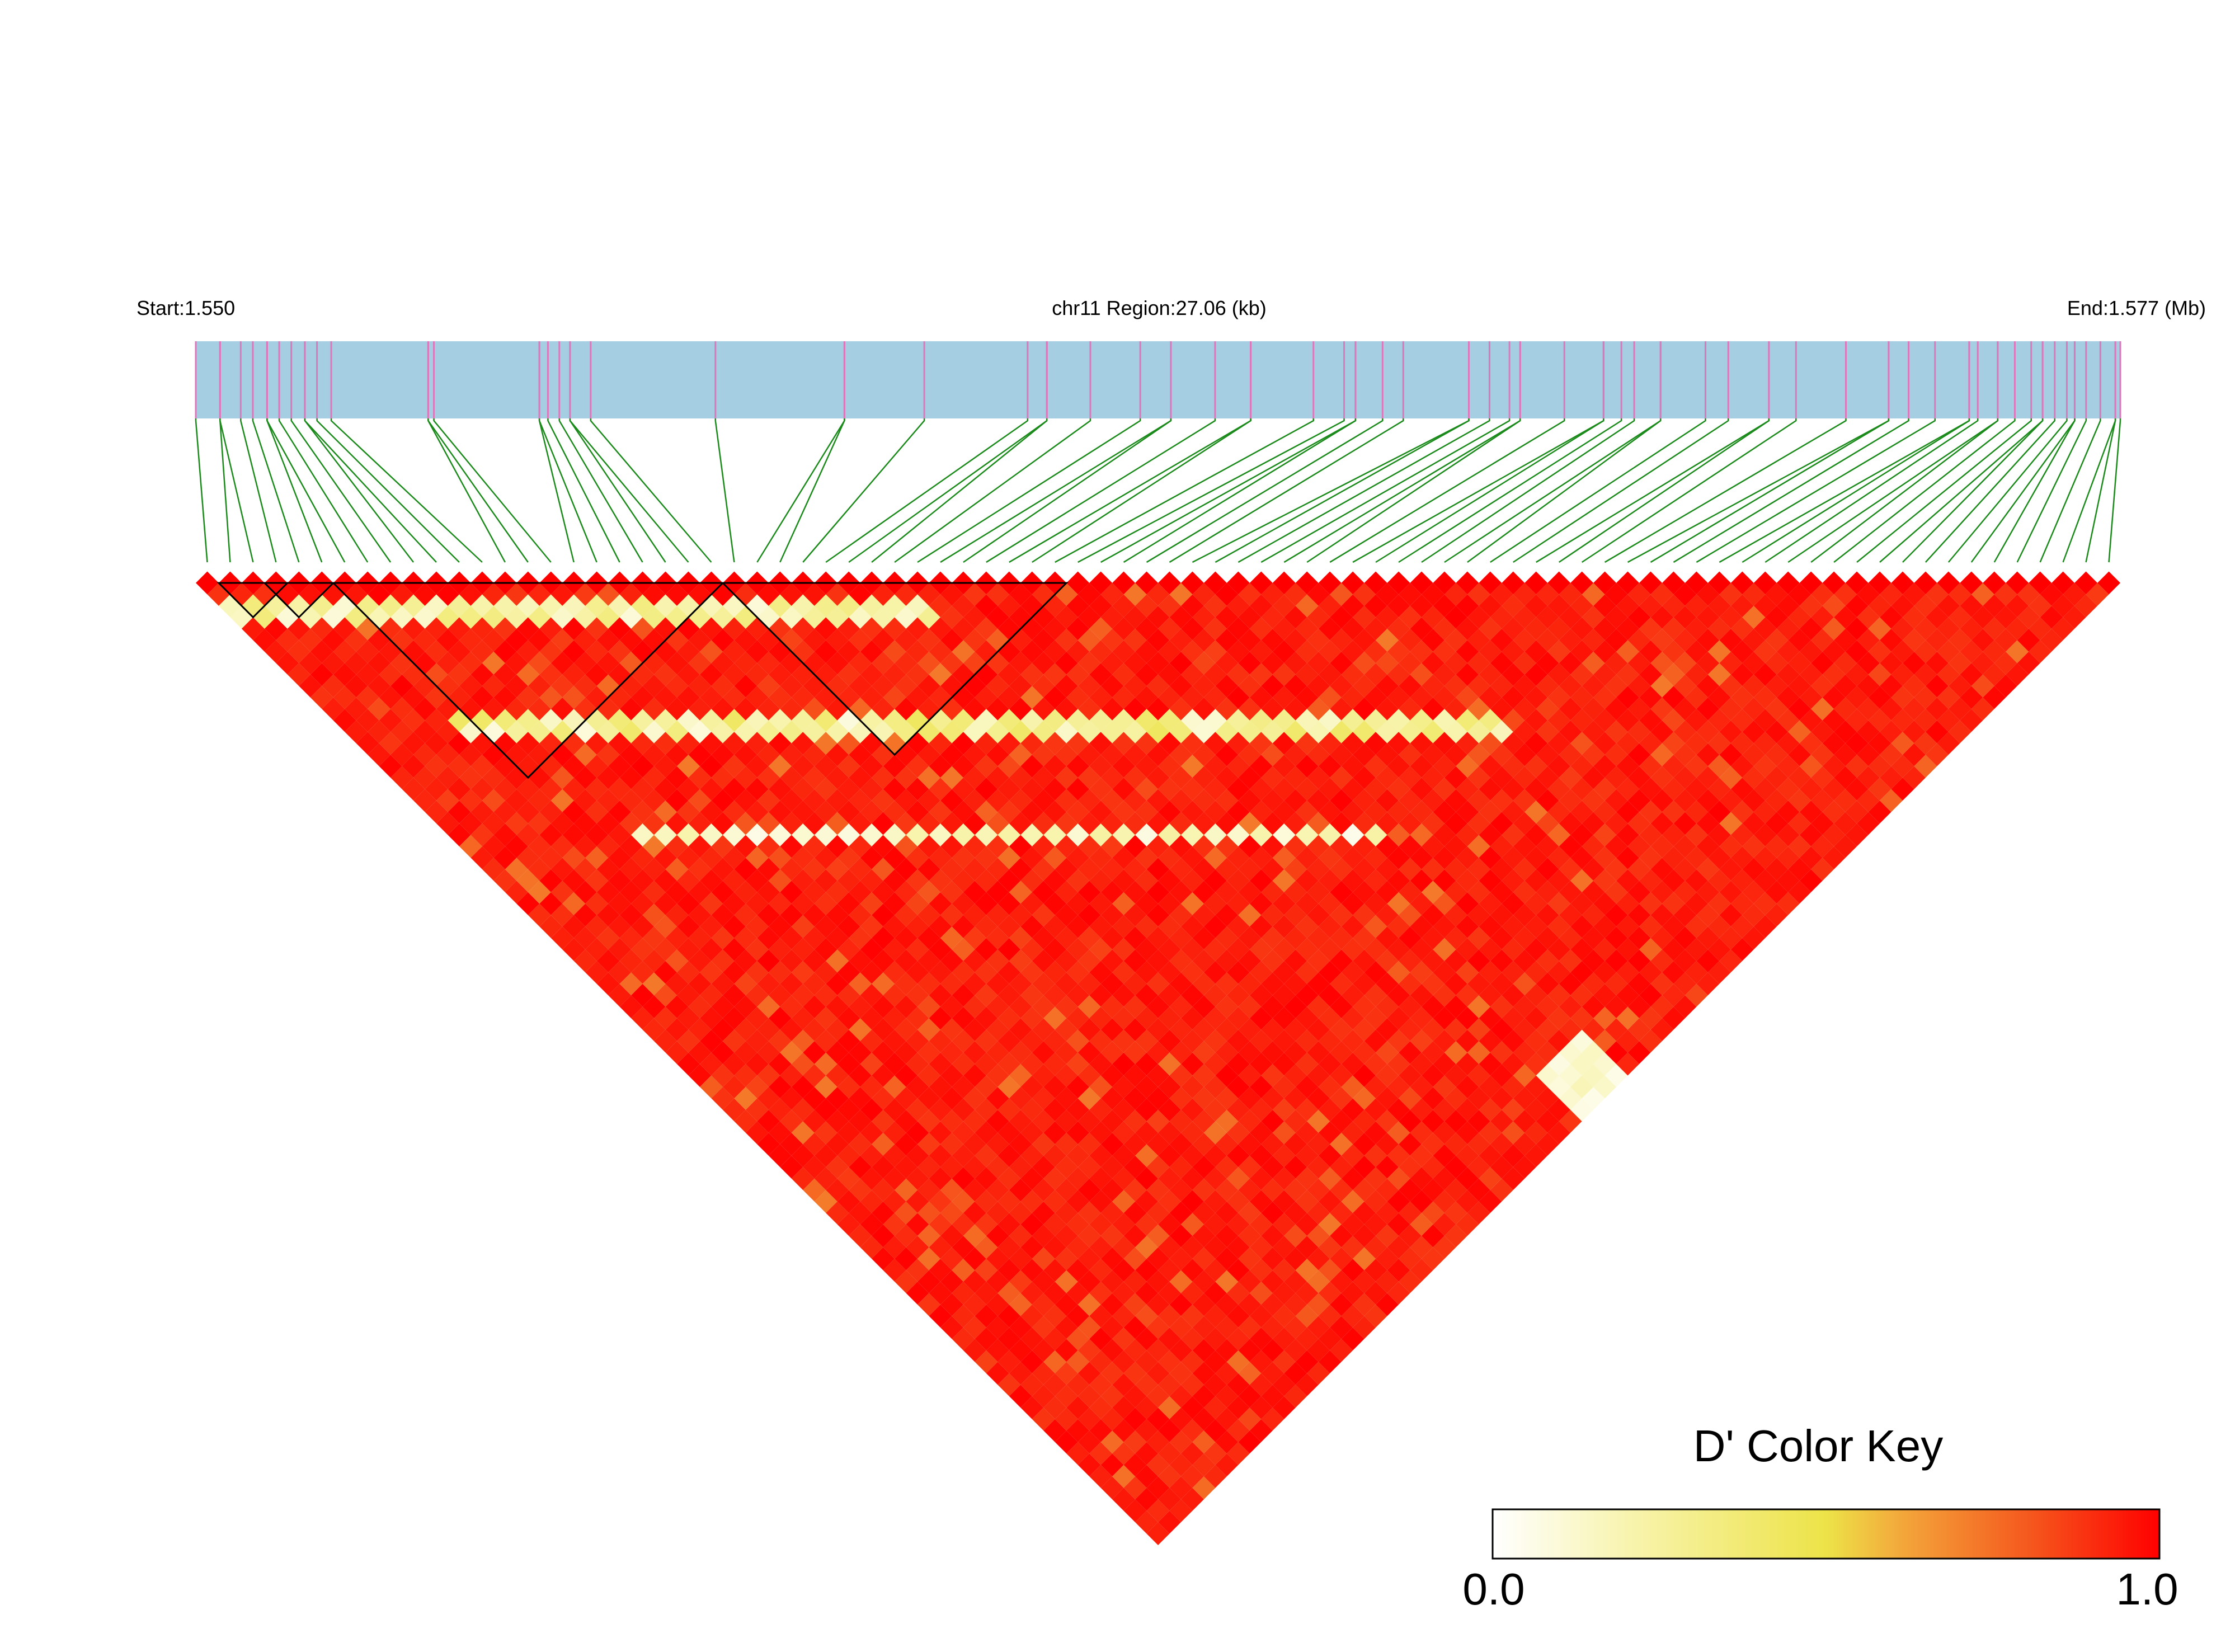 The width and height of the screenshot is (2235, 1652). I want to click on ld-block-outlines, so click(643, 680).